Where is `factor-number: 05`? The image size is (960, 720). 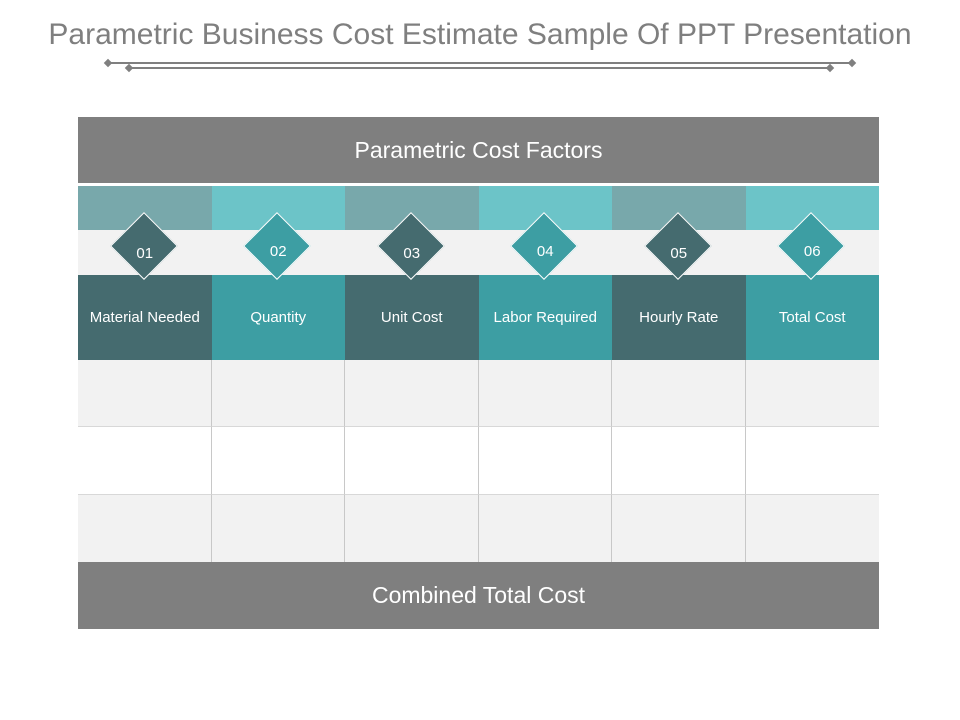
factor-number: 05 is located at coordinates (679, 253).